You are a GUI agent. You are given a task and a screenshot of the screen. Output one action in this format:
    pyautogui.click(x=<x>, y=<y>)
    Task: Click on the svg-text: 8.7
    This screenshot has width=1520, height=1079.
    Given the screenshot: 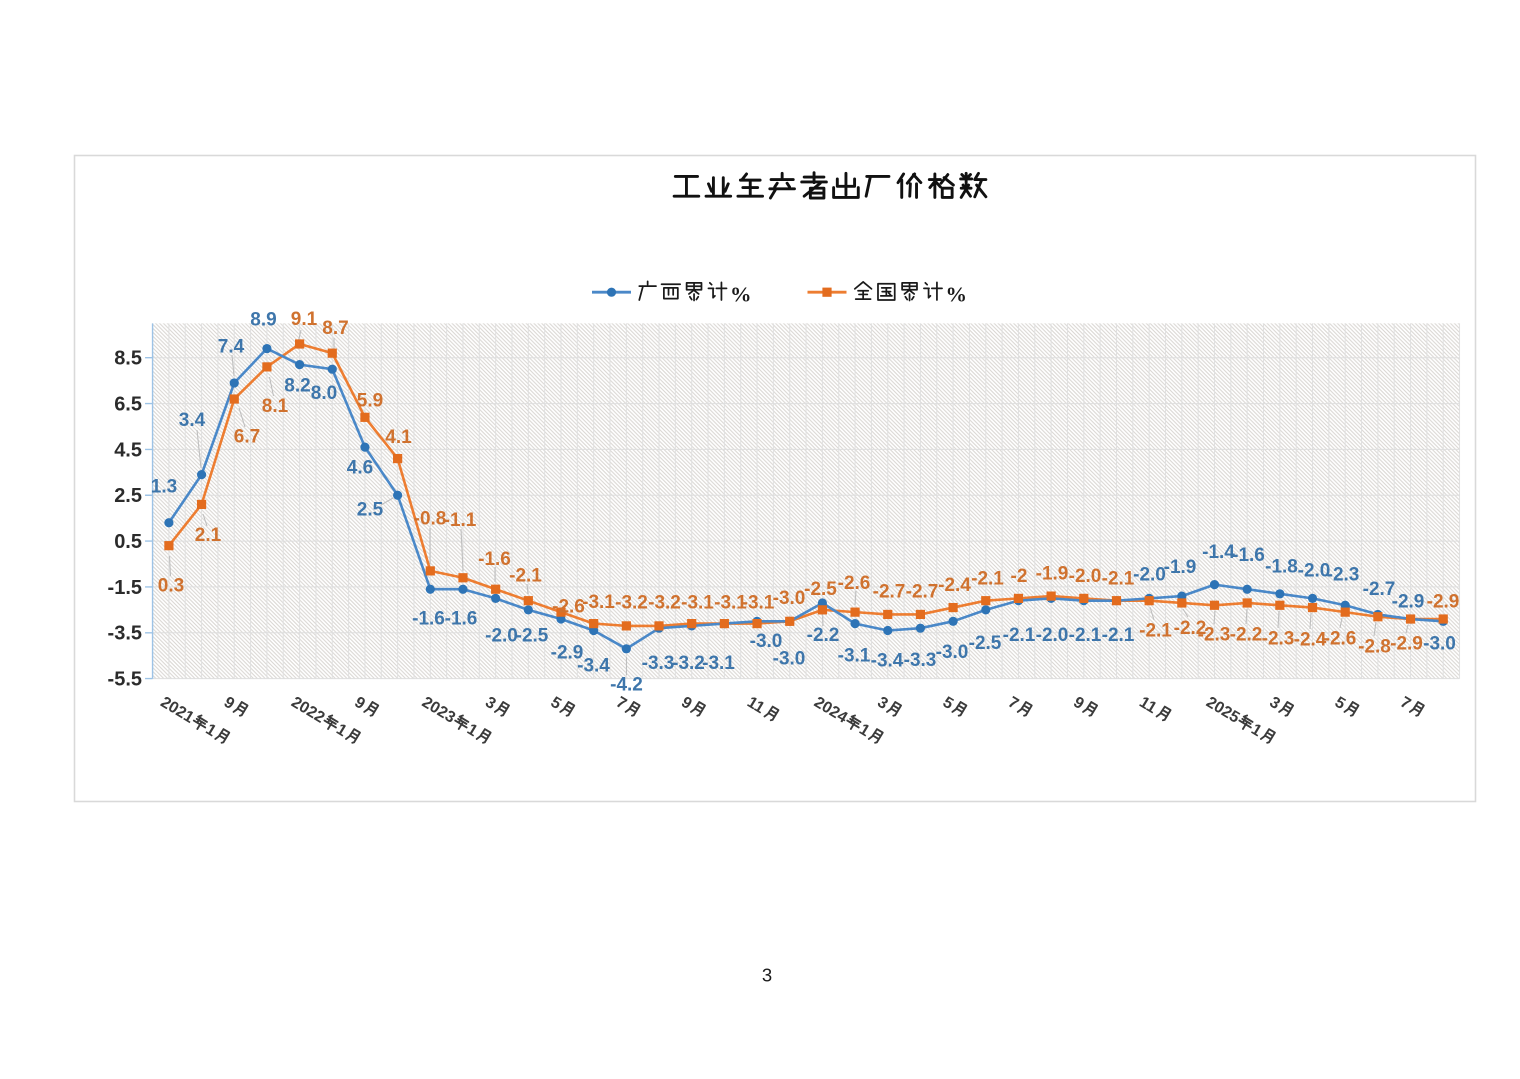 What is the action you would take?
    pyautogui.click(x=335, y=328)
    